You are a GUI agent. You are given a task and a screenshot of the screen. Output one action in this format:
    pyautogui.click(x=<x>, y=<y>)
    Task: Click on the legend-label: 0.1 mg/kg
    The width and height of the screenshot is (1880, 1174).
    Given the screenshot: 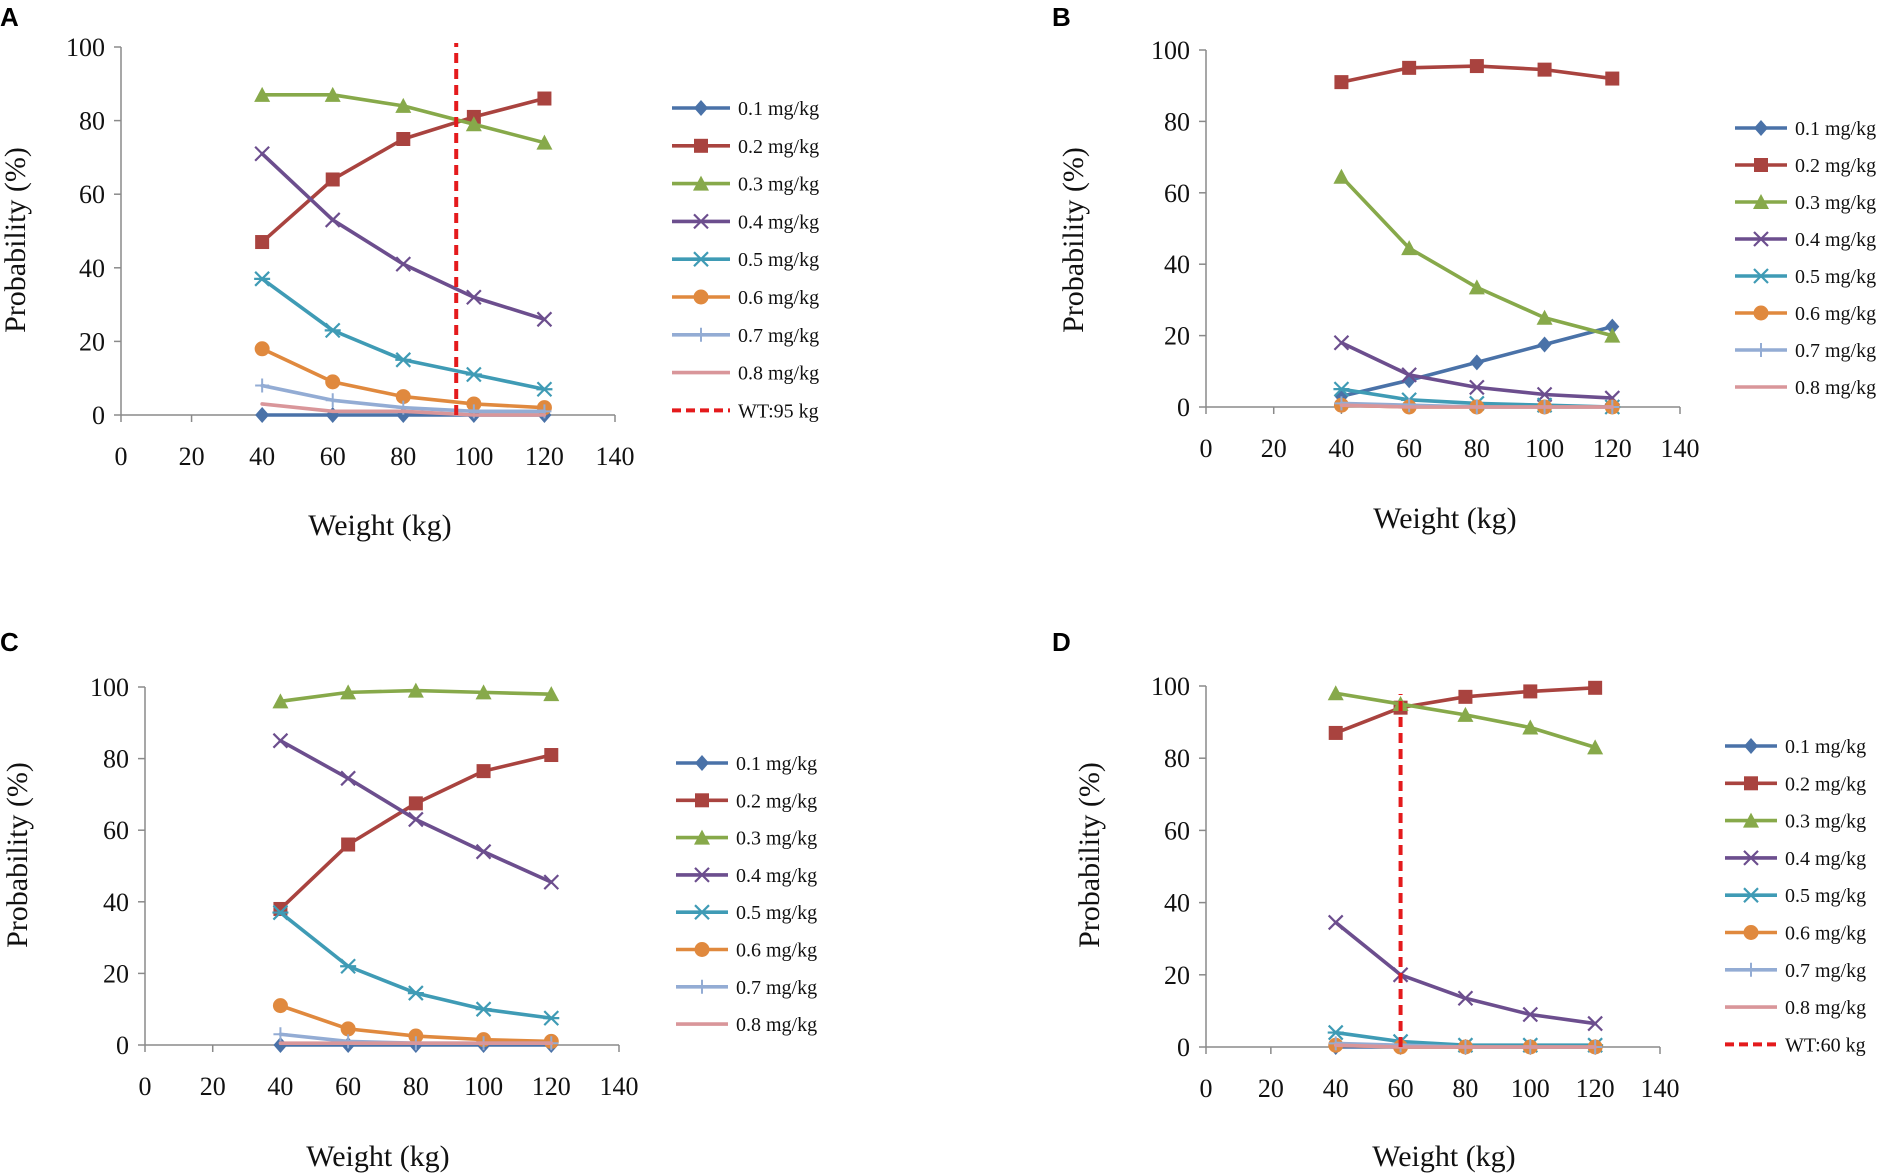 What is the action you would take?
    pyautogui.click(x=1835, y=129)
    